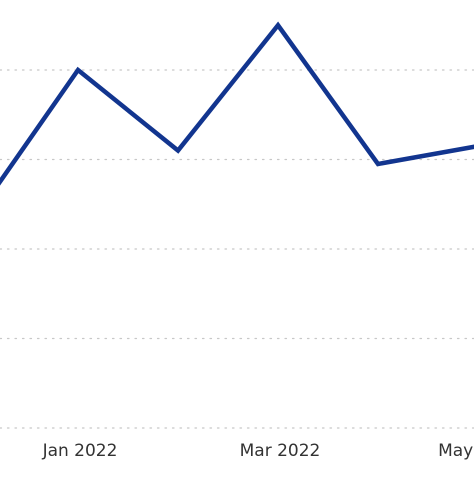 The width and height of the screenshot is (474, 479). Describe the element at coordinates (80, 451) in the screenshot. I see `x-tick-label: Jan 2022` at that location.